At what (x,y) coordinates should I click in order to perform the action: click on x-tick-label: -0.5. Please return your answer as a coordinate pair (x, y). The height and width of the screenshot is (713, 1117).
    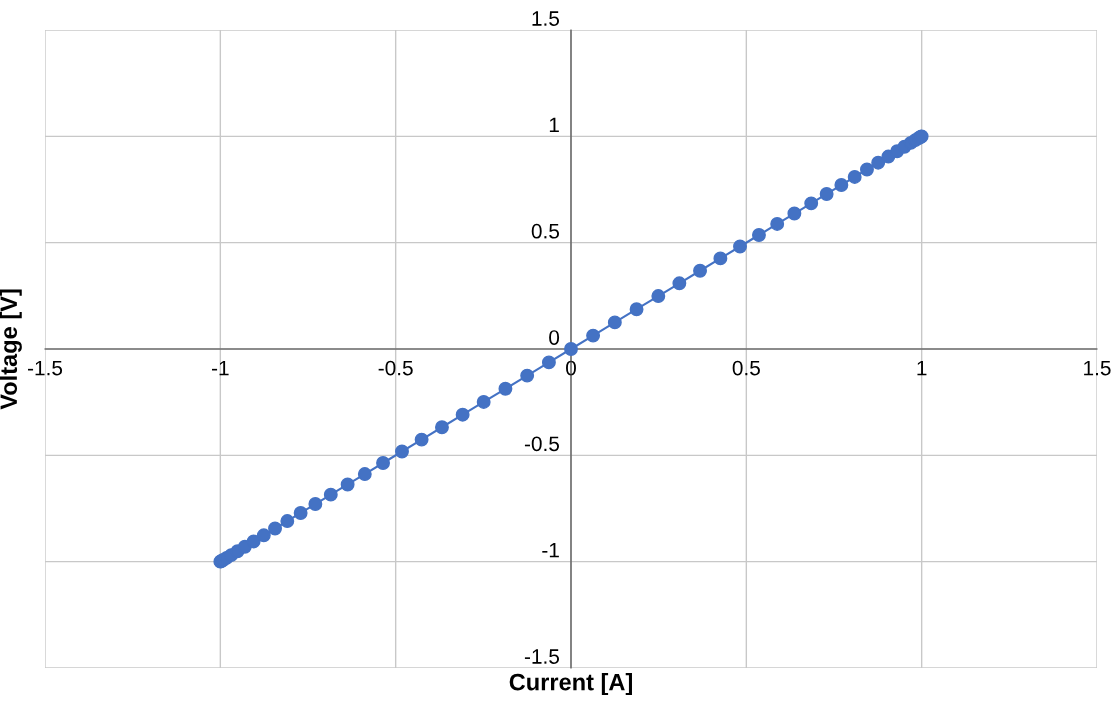
    Looking at the image, I should click on (395, 368).